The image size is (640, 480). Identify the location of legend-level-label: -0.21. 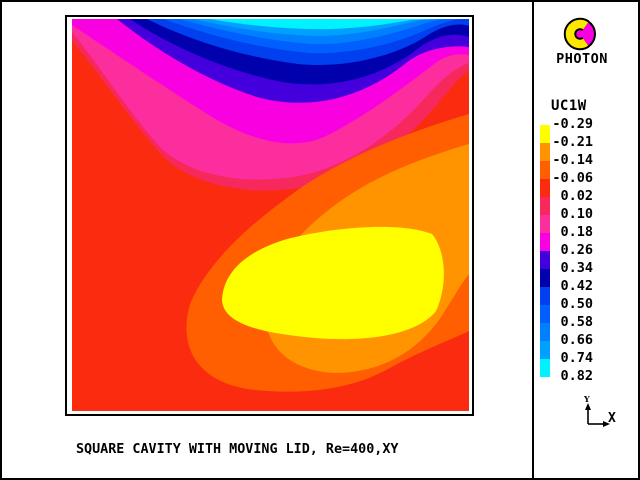
(572, 142).